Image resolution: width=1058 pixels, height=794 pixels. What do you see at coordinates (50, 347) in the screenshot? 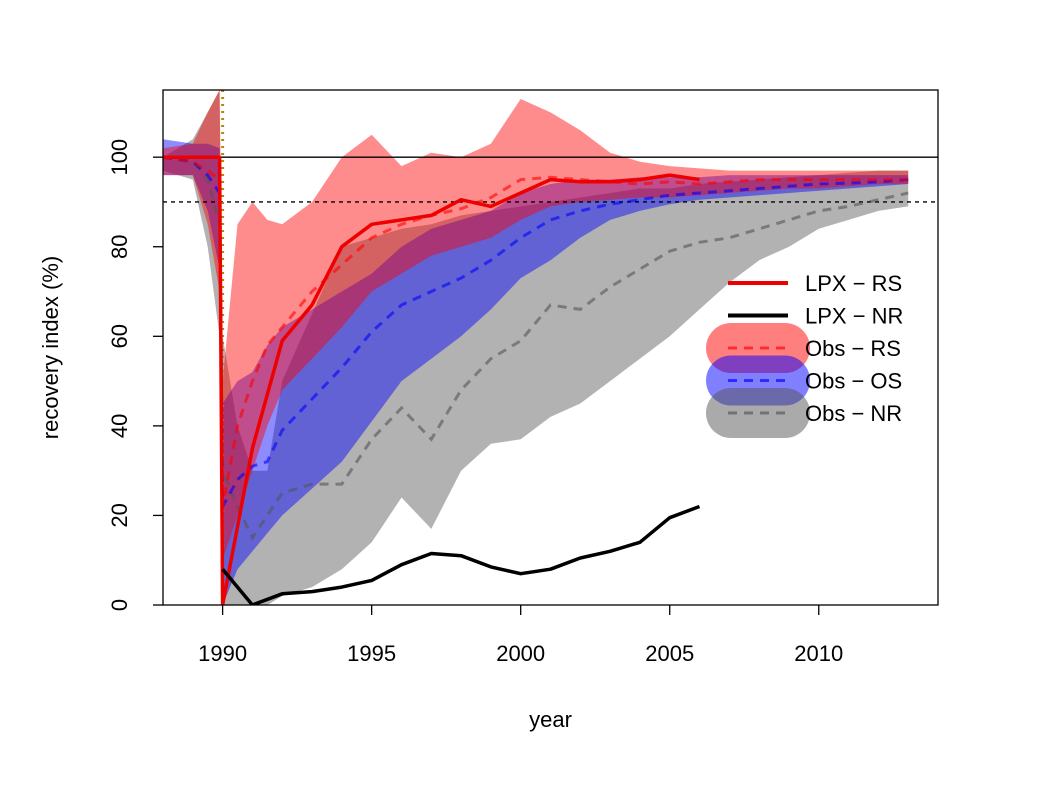
I see `y-axis-title: recovery index (%)` at bounding box center [50, 347].